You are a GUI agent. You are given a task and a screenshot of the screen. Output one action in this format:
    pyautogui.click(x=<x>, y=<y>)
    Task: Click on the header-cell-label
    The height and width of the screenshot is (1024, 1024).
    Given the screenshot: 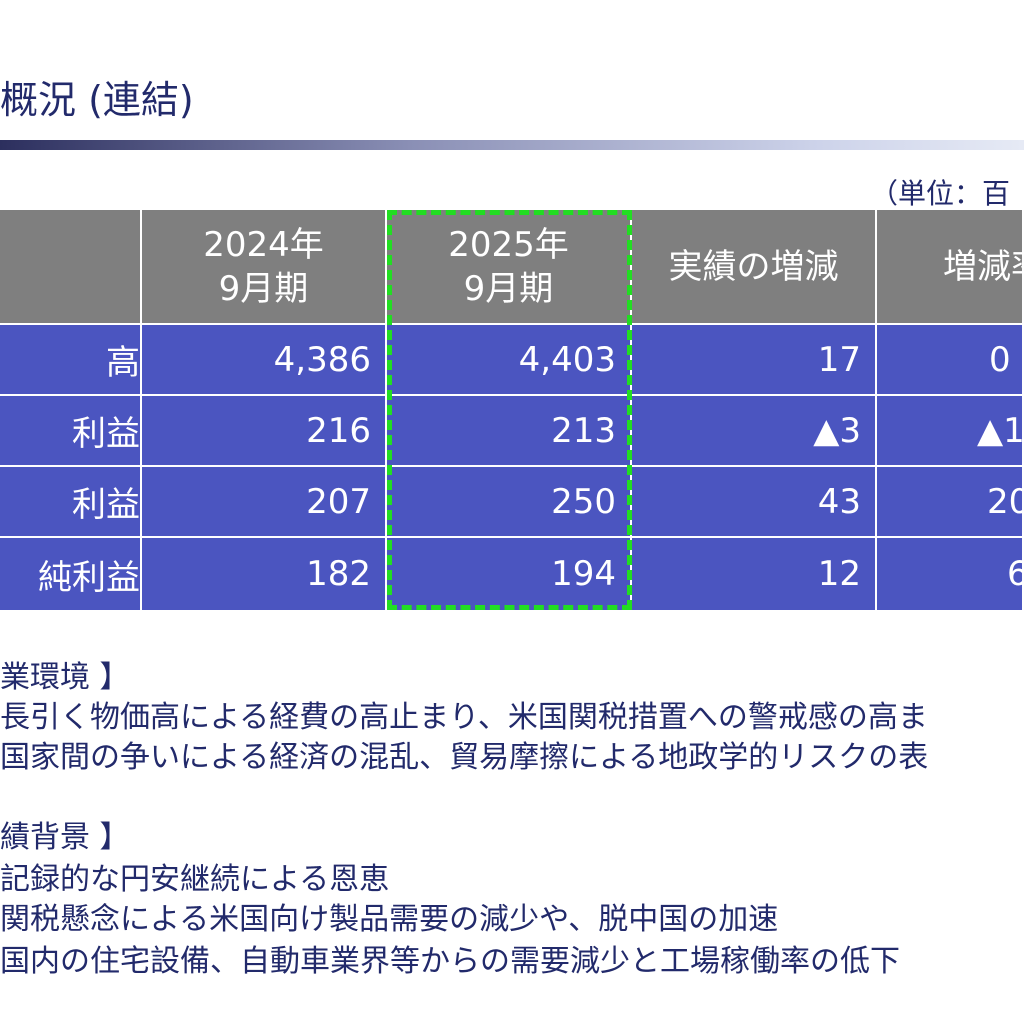 What is the action you would take?
    pyautogui.click(x=71, y=266)
    